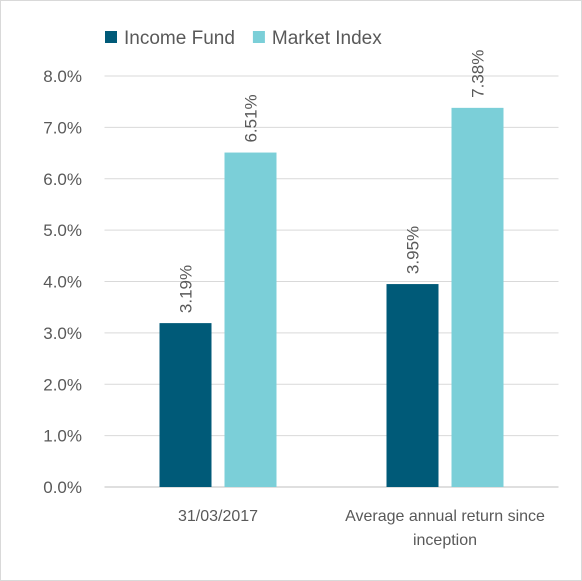 This screenshot has height=581, width=582. What do you see at coordinates (478, 74) in the screenshot?
I see `data-label: 7.38%` at bounding box center [478, 74].